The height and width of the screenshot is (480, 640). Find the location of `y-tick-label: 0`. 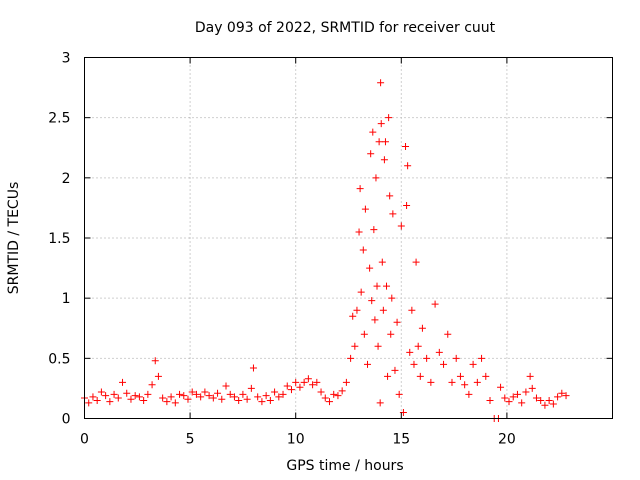

y-tick-label: 0 is located at coordinates (66, 420).